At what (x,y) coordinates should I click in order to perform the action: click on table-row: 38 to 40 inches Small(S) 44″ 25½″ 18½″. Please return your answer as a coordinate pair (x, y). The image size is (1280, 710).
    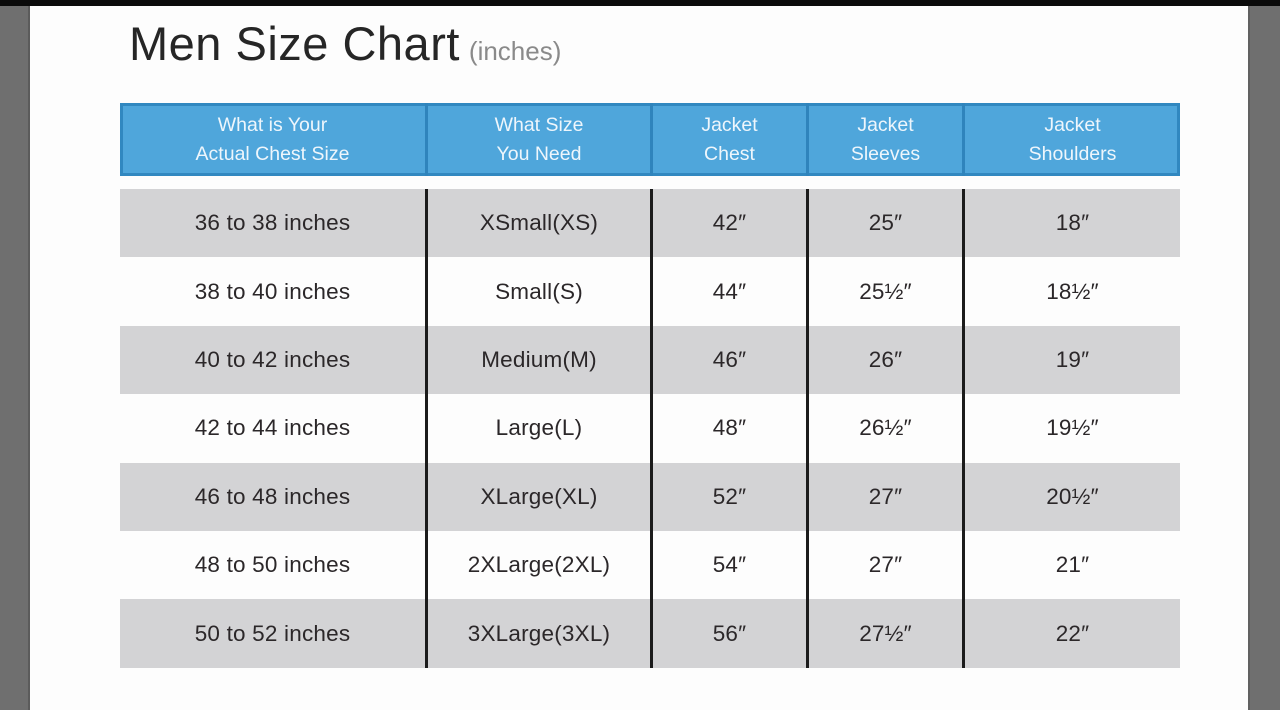
    Looking at the image, I should click on (650, 291).